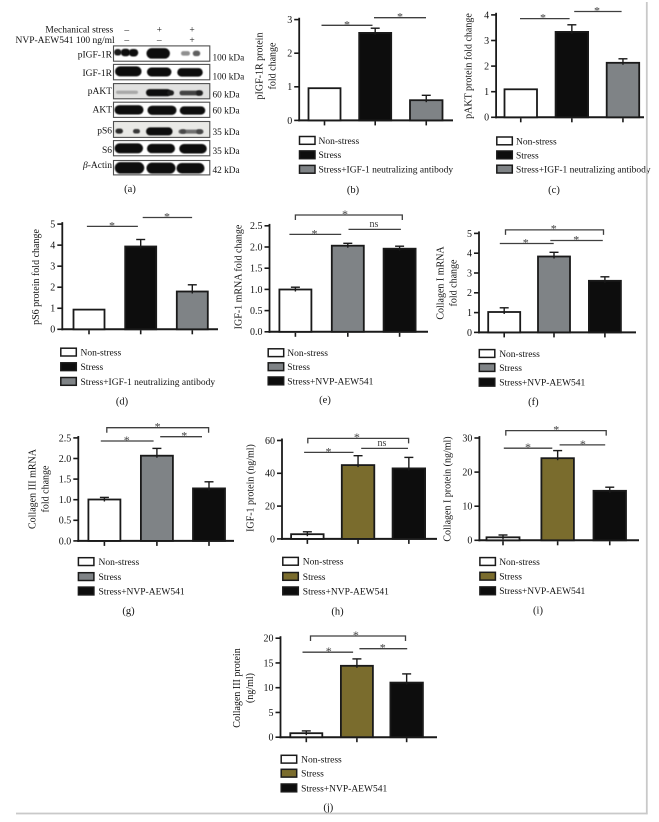  What do you see at coordinates (97, 166) in the screenshot?
I see `svg-text: β-Actin` at bounding box center [97, 166].